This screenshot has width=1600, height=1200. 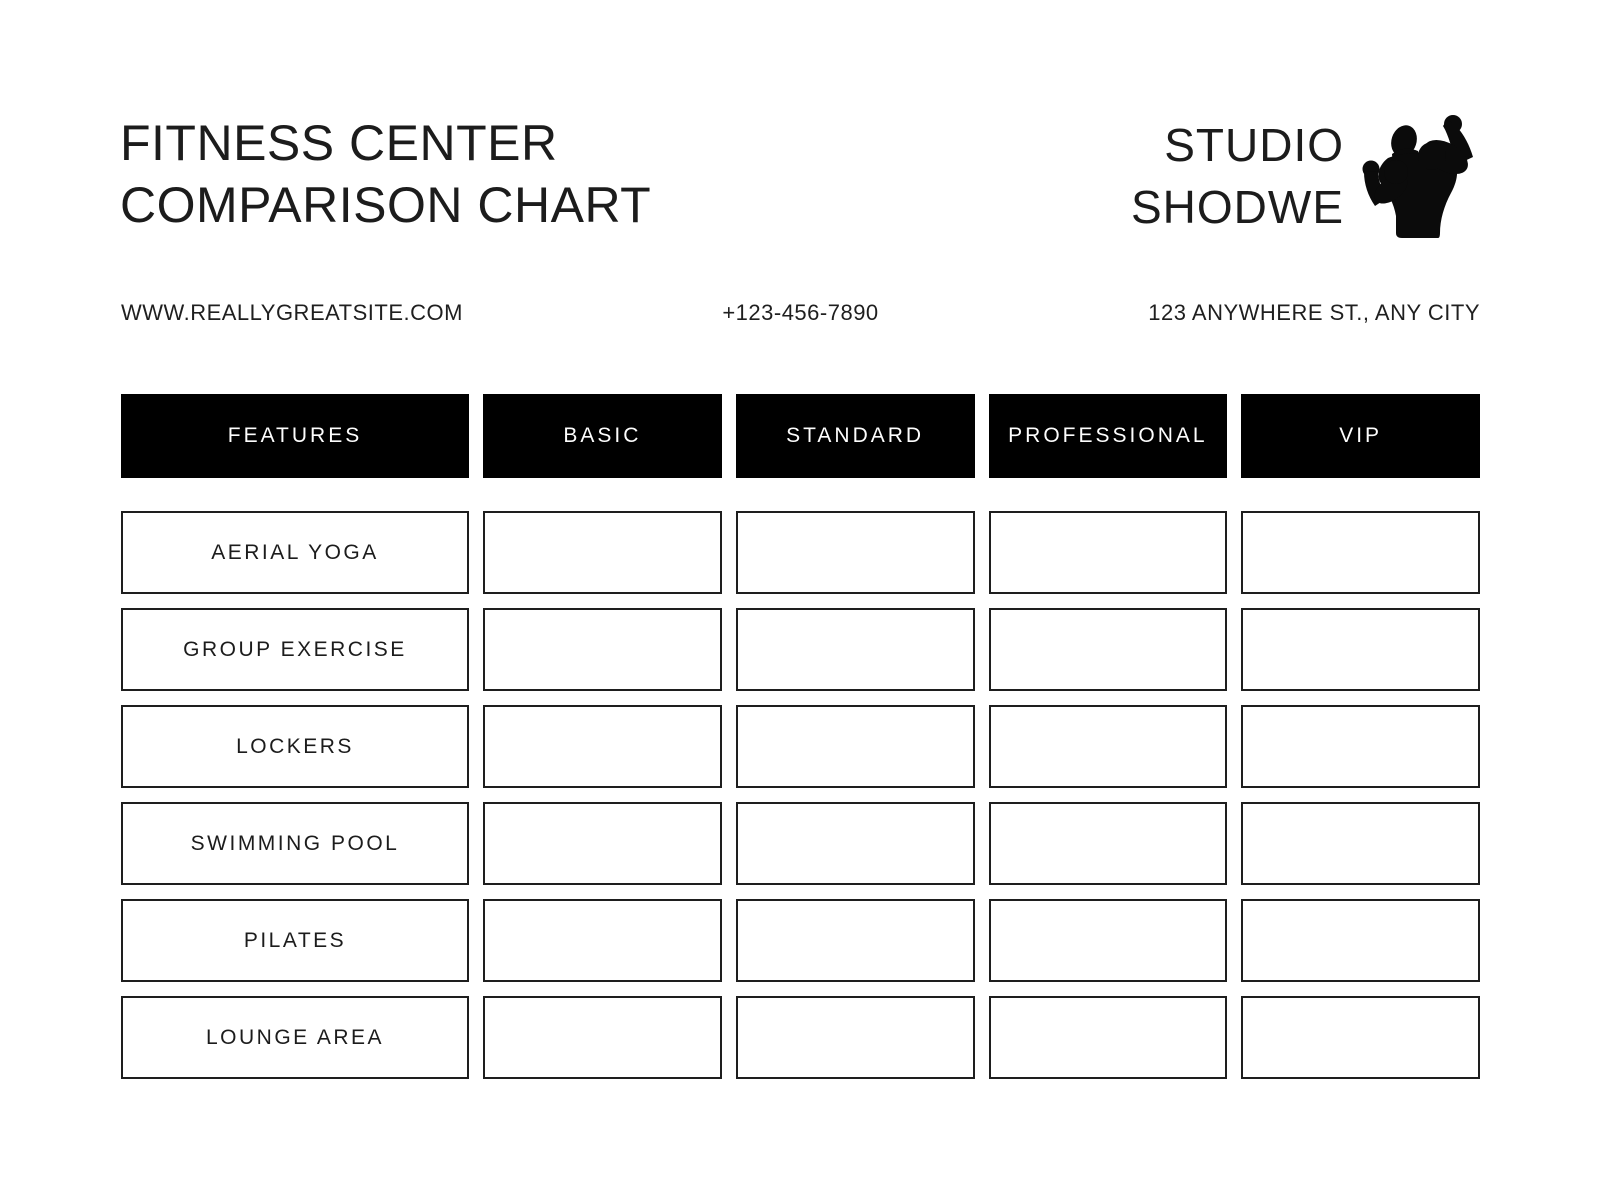 I want to click on feature-label: LOUNGE AREA, so click(x=295, y=1037).